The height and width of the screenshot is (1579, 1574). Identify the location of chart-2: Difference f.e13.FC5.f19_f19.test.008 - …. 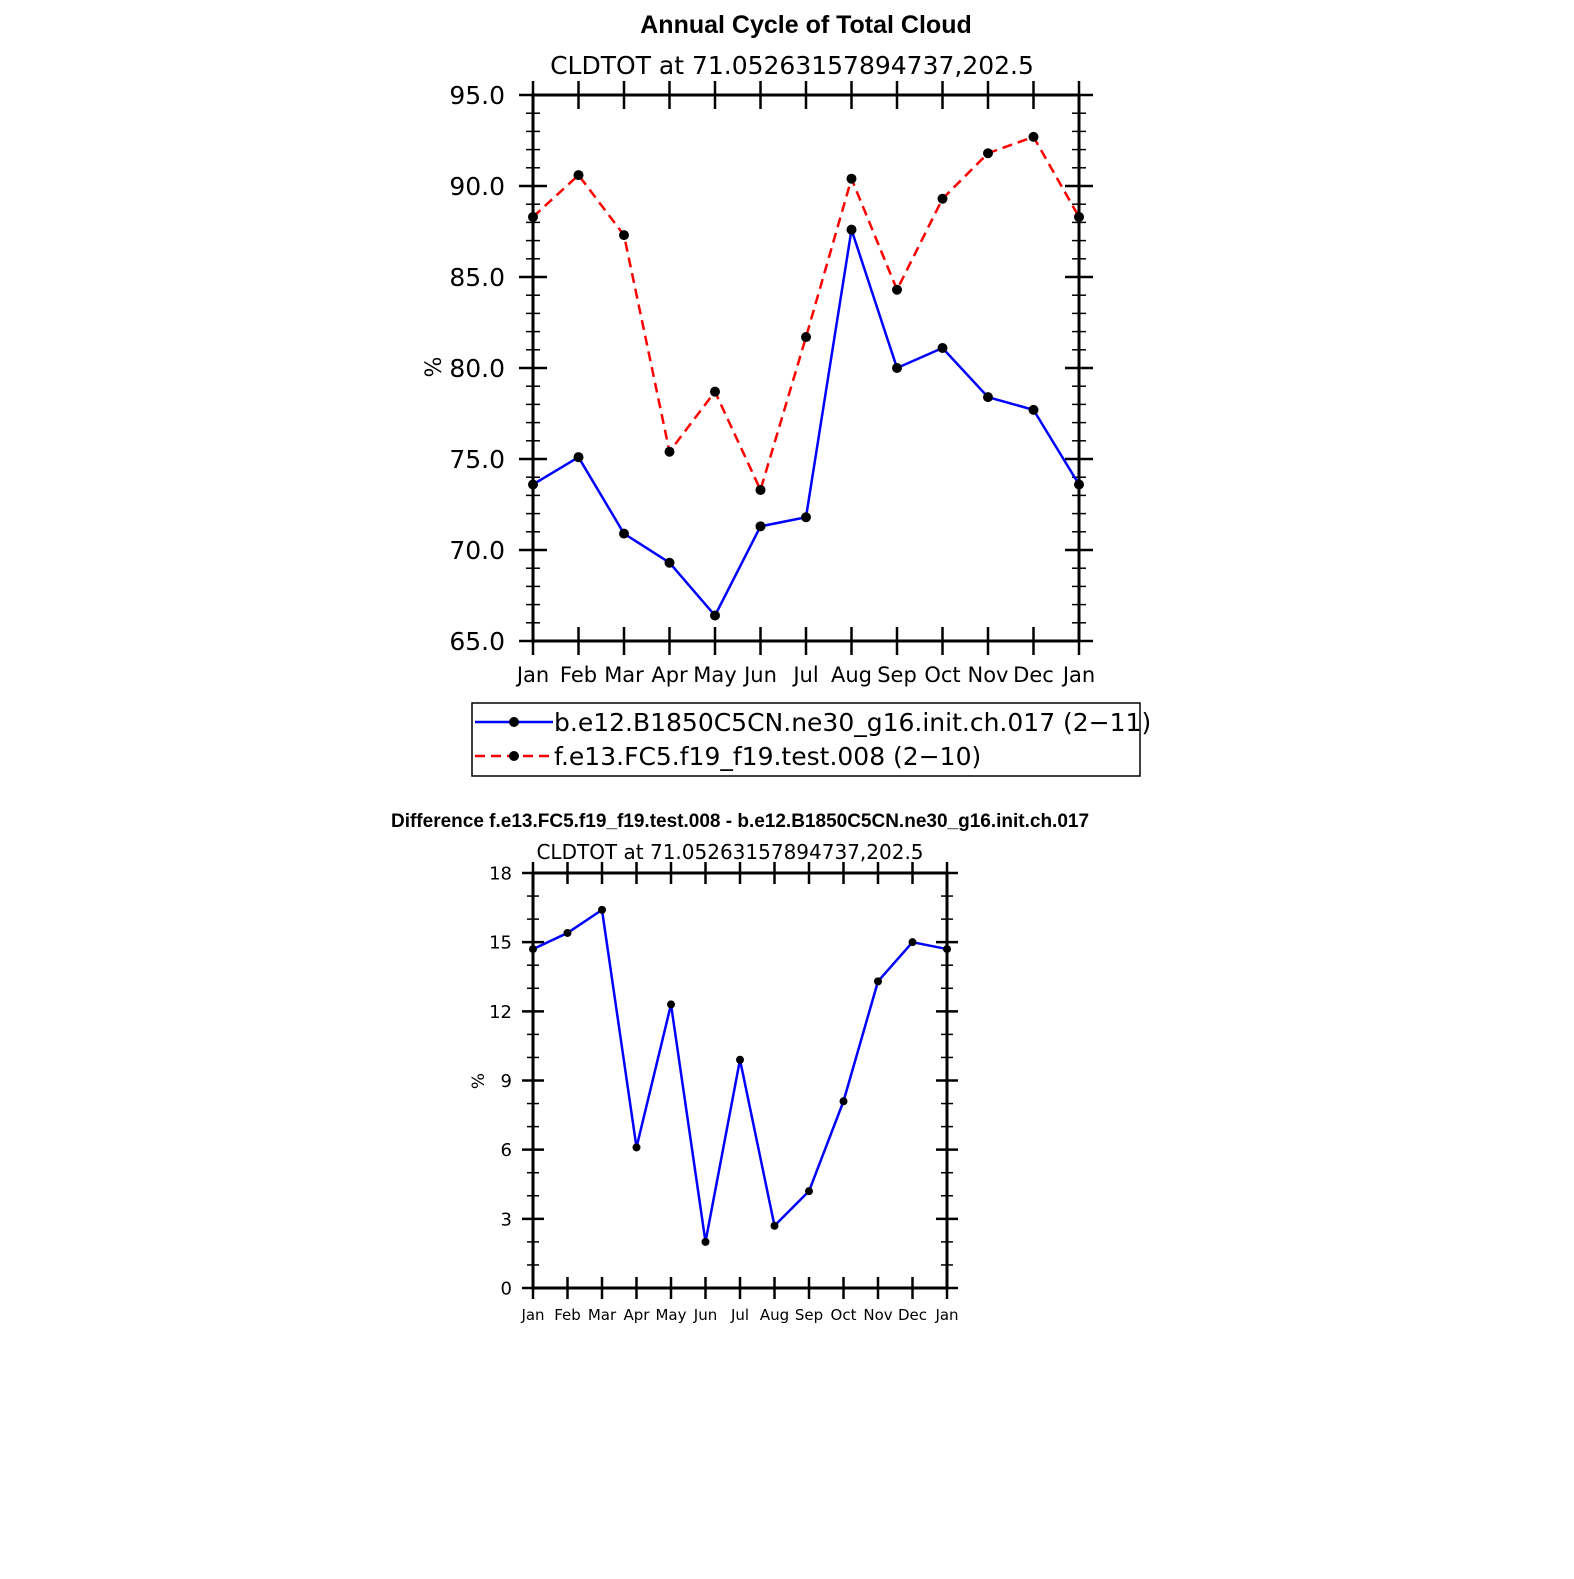
(740, 1067).